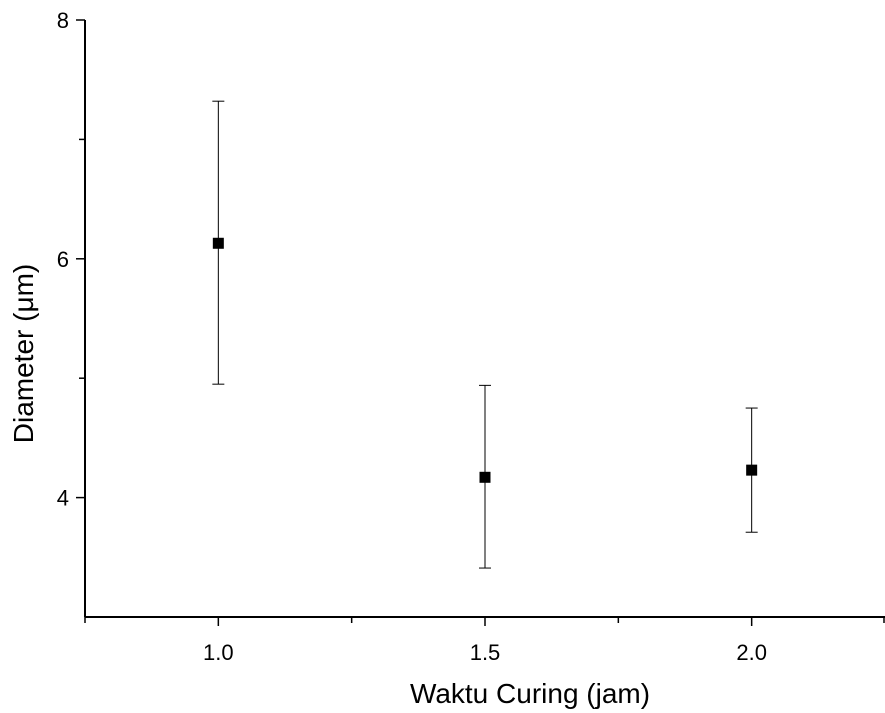 The height and width of the screenshot is (713, 885). Describe the element at coordinates (63, 20) in the screenshot. I see `y-tick-label: 8` at that location.